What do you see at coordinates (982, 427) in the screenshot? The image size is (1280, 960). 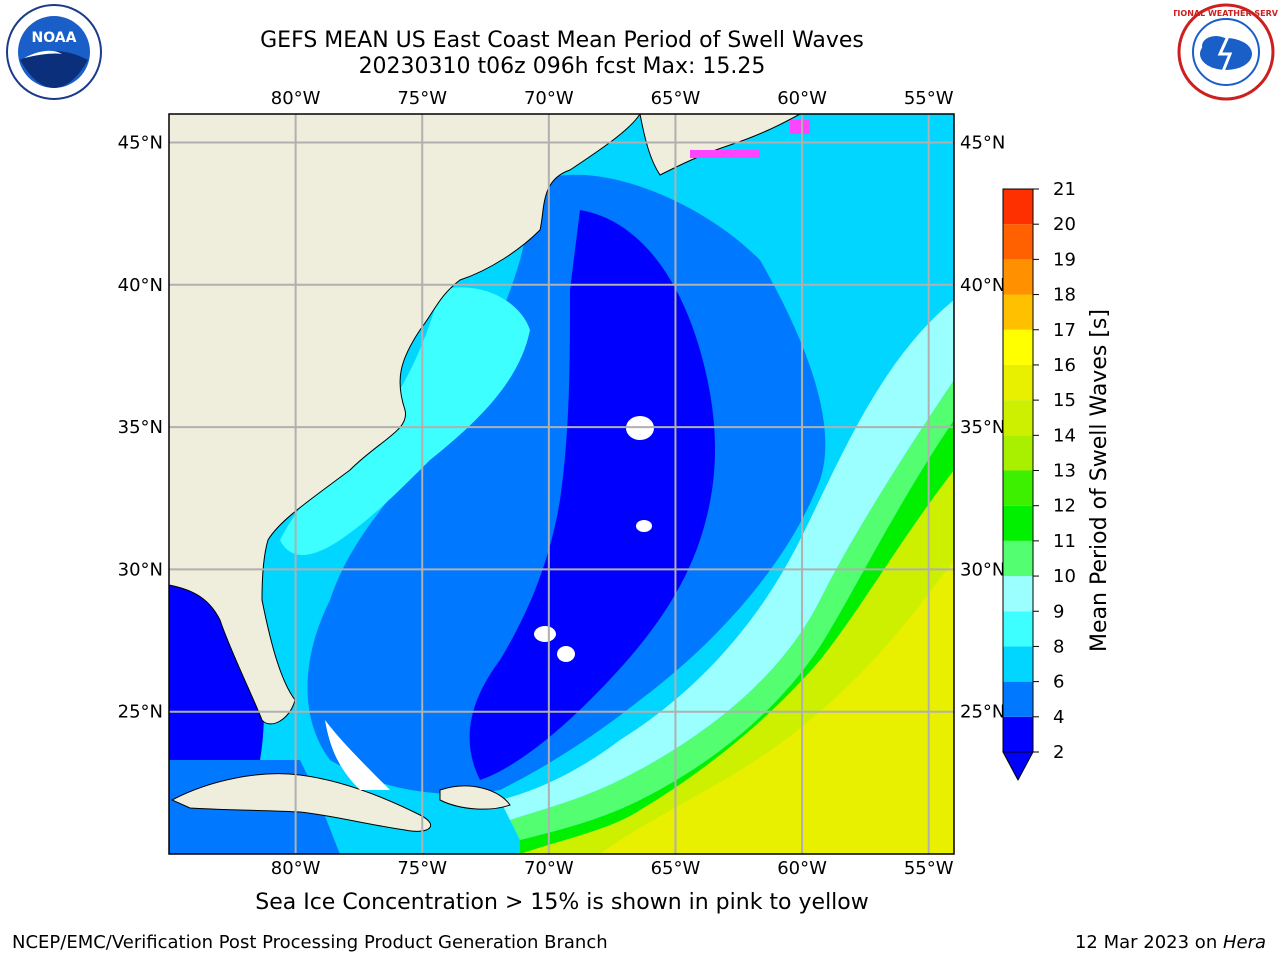 I see `lat-label-right: 35°N` at bounding box center [982, 427].